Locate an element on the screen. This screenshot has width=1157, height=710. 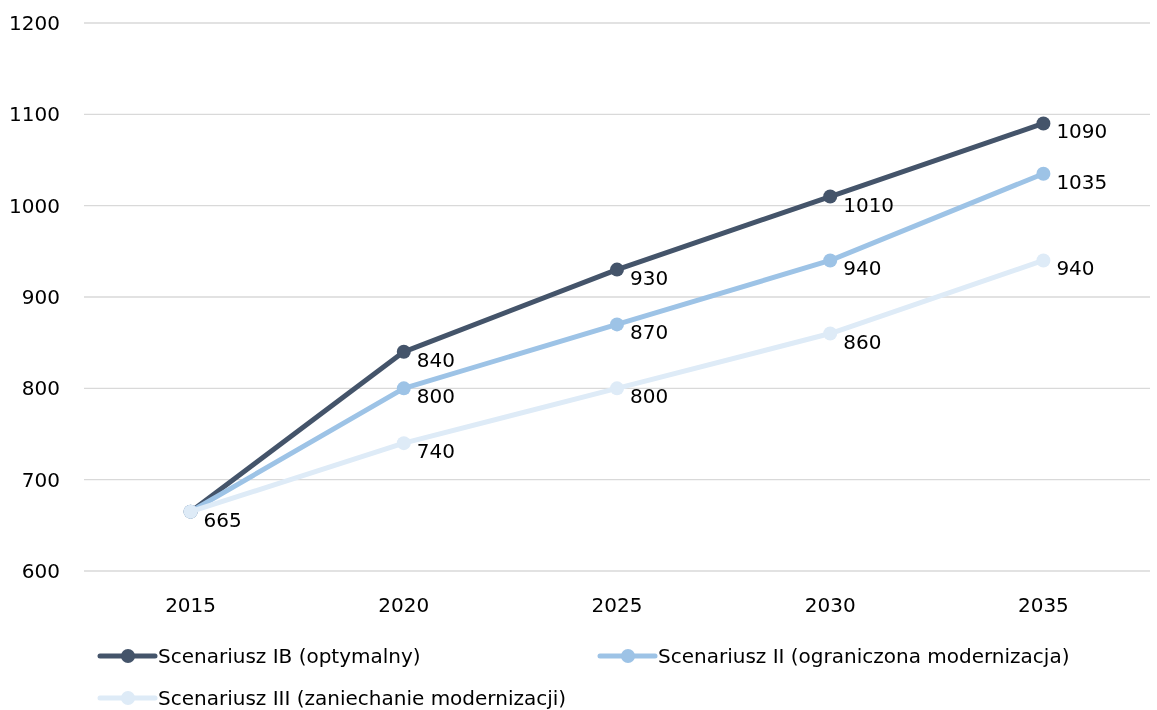
y-tick-label: 1000 is located at coordinates (34, 205).